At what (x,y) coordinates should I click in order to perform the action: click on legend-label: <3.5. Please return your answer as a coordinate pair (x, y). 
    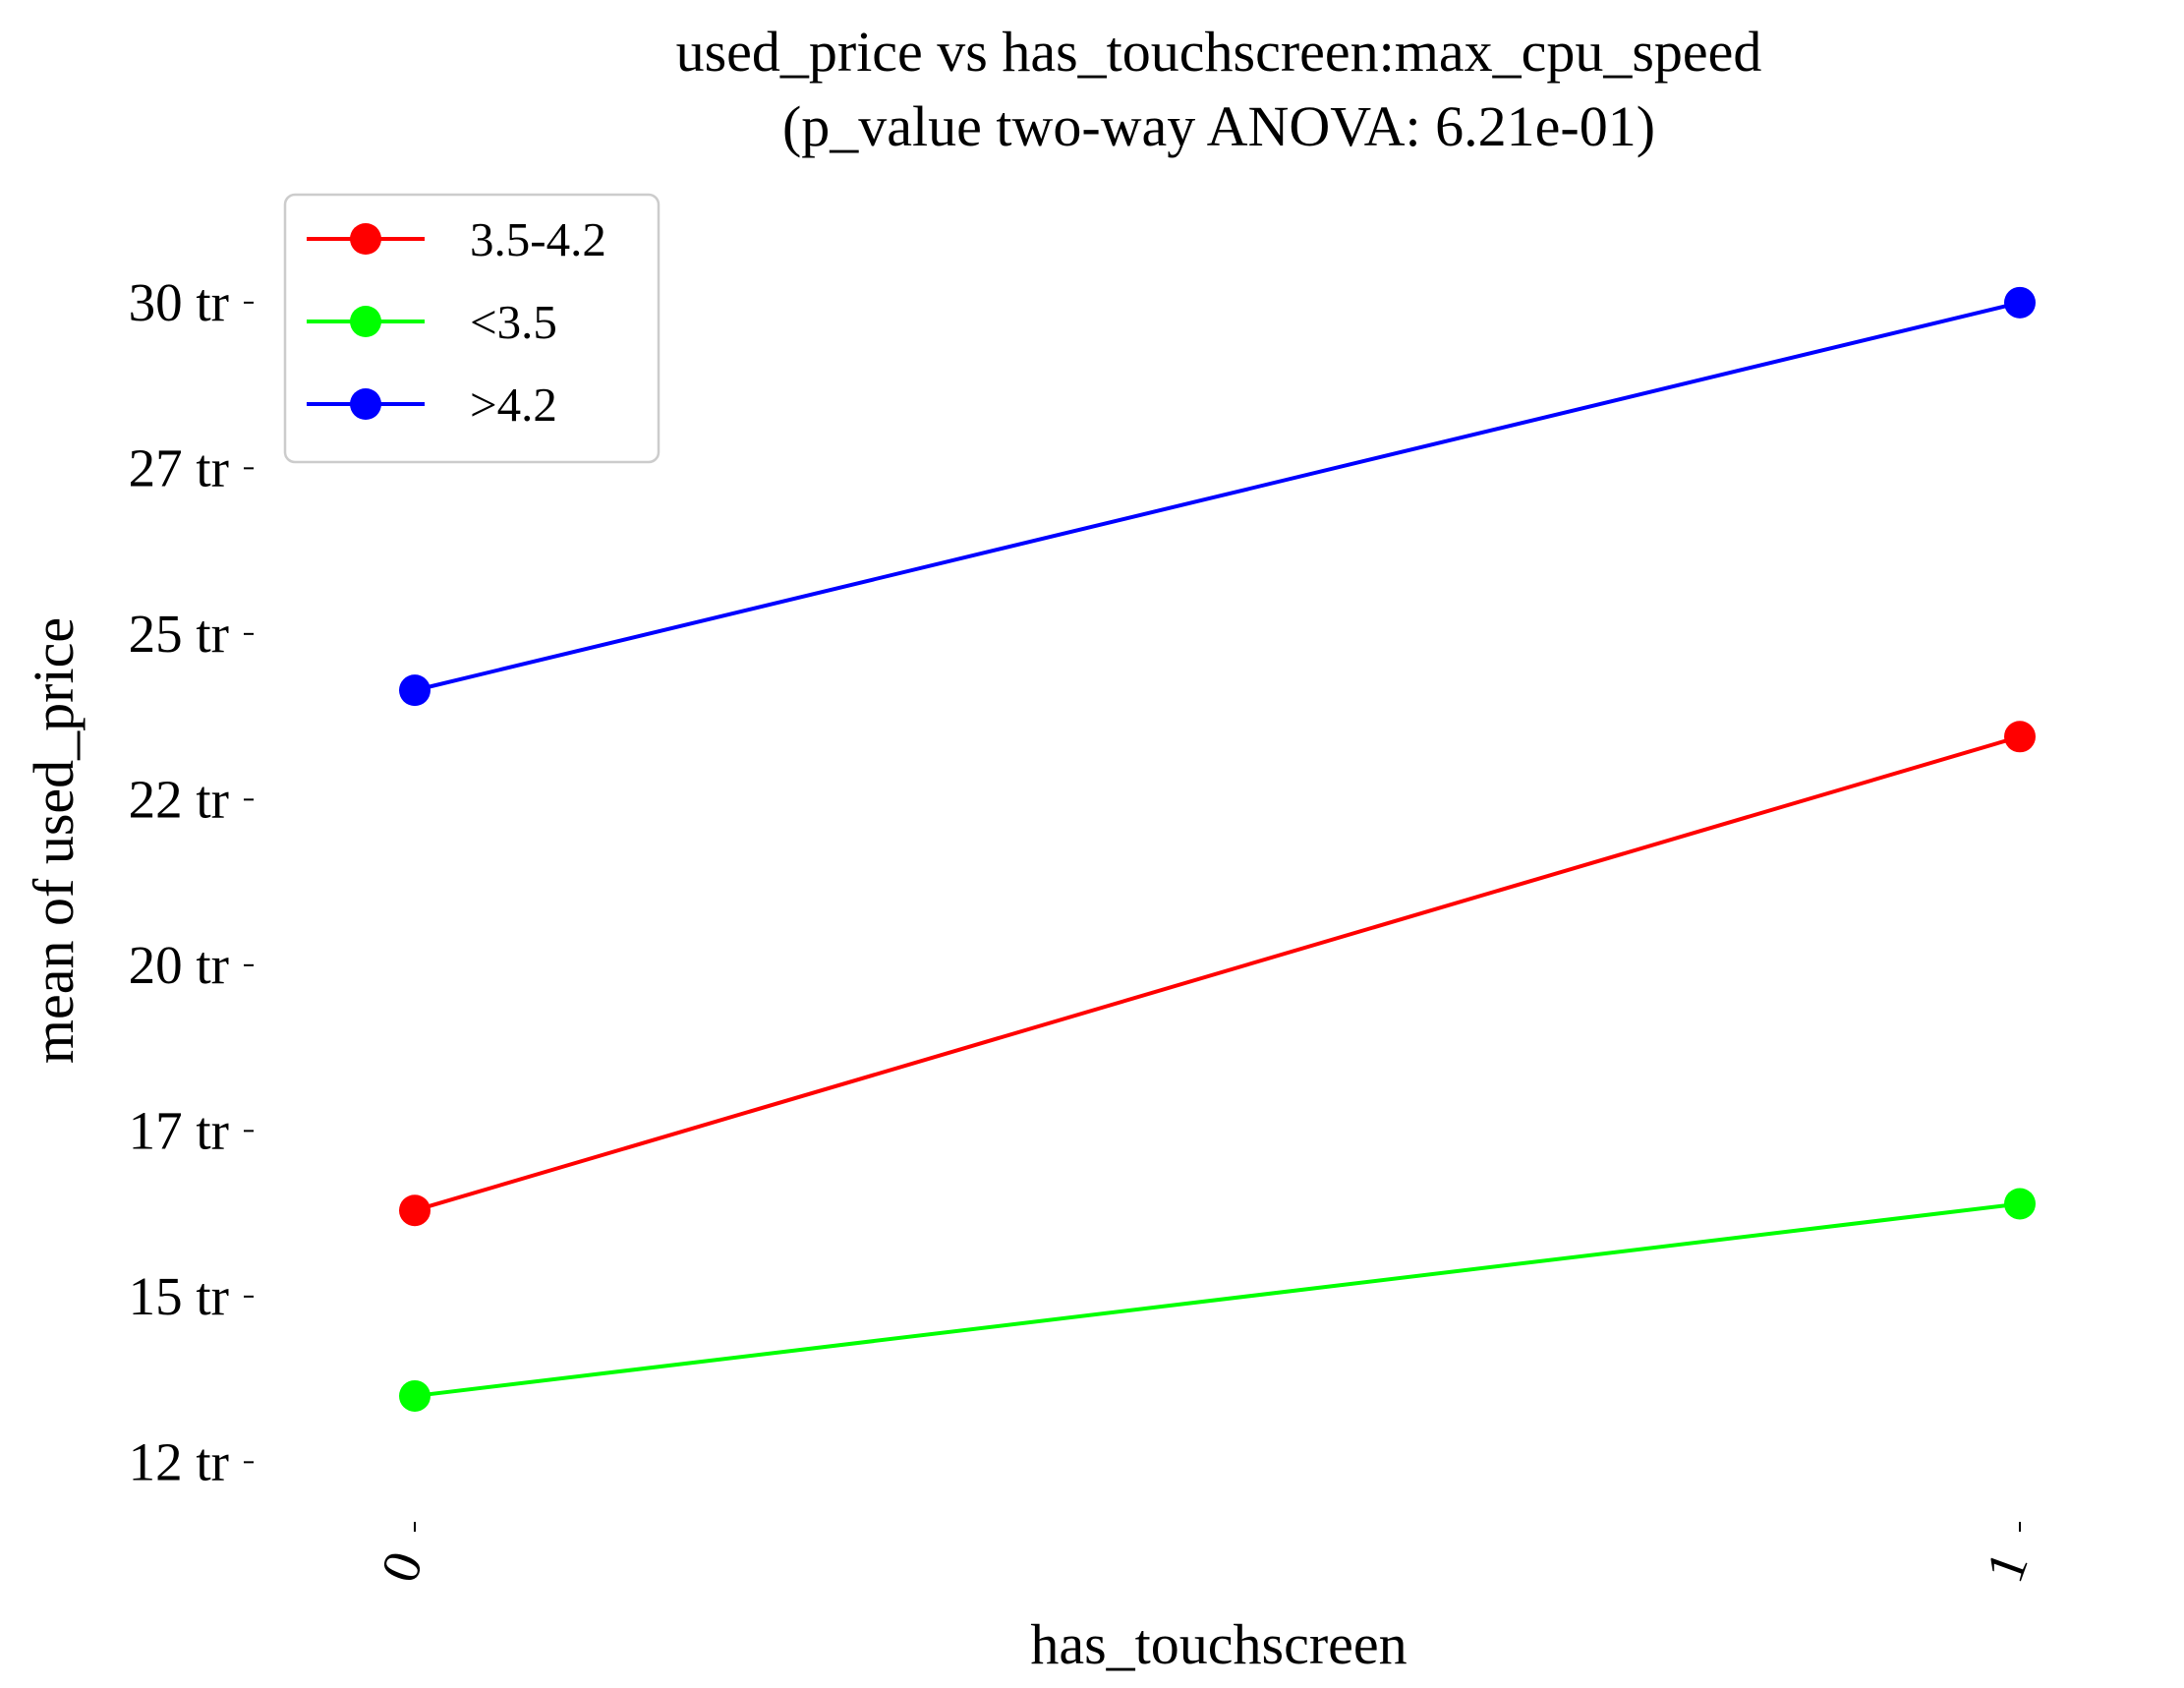
    Looking at the image, I should click on (513, 322).